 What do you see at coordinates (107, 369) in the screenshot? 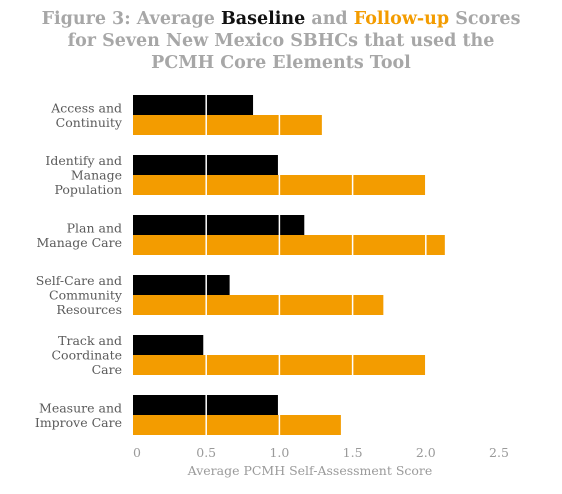
I see `category-label-line: Care` at bounding box center [107, 369].